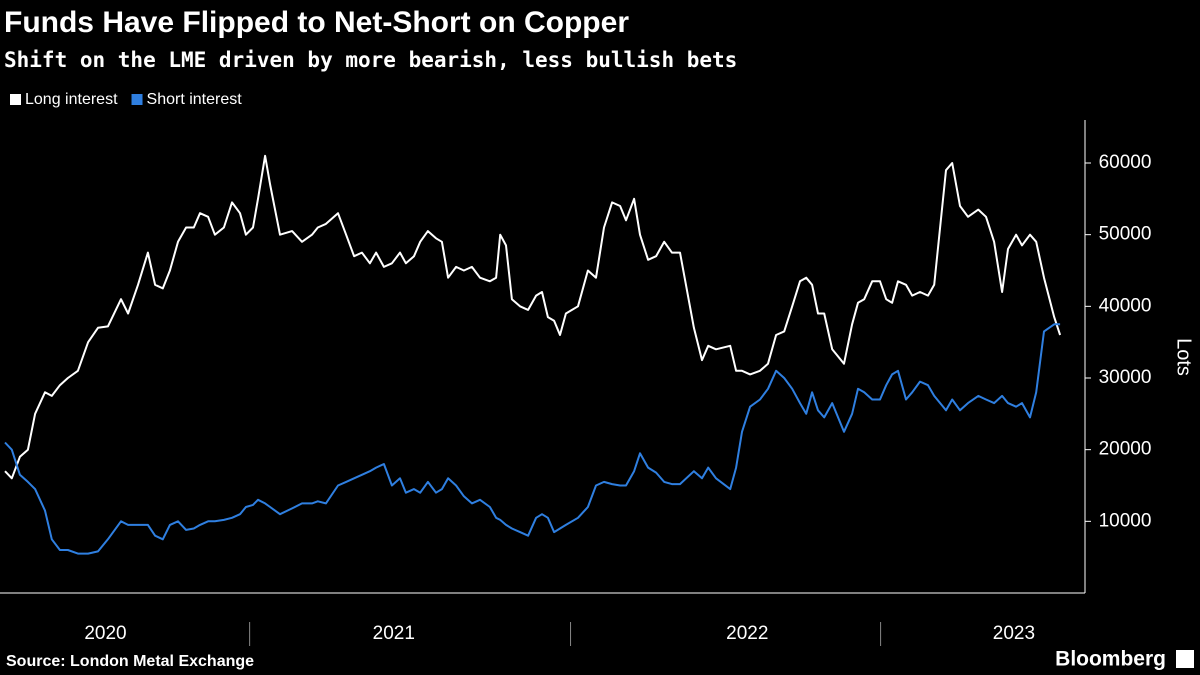  What do you see at coordinates (1185, 659) in the screenshot?
I see `brand-icon` at bounding box center [1185, 659].